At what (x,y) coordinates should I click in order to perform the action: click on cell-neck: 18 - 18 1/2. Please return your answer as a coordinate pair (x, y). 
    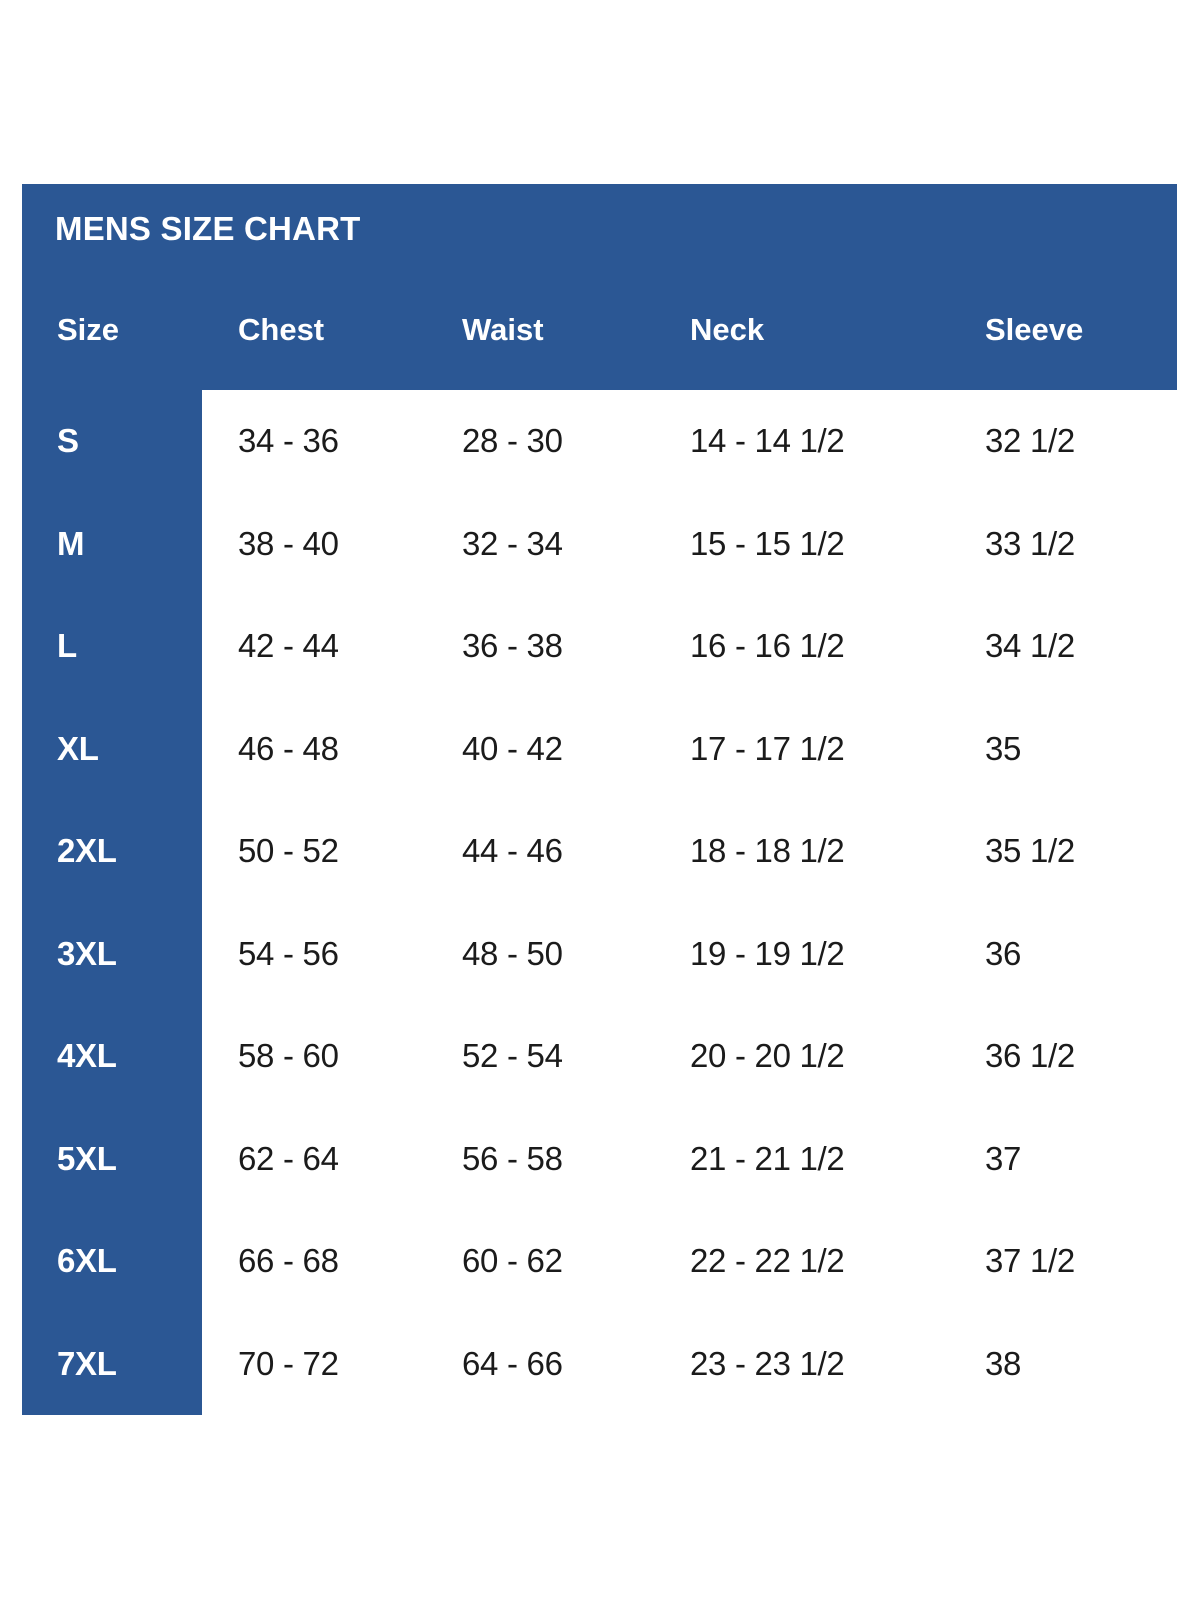
    Looking at the image, I should click on (767, 851).